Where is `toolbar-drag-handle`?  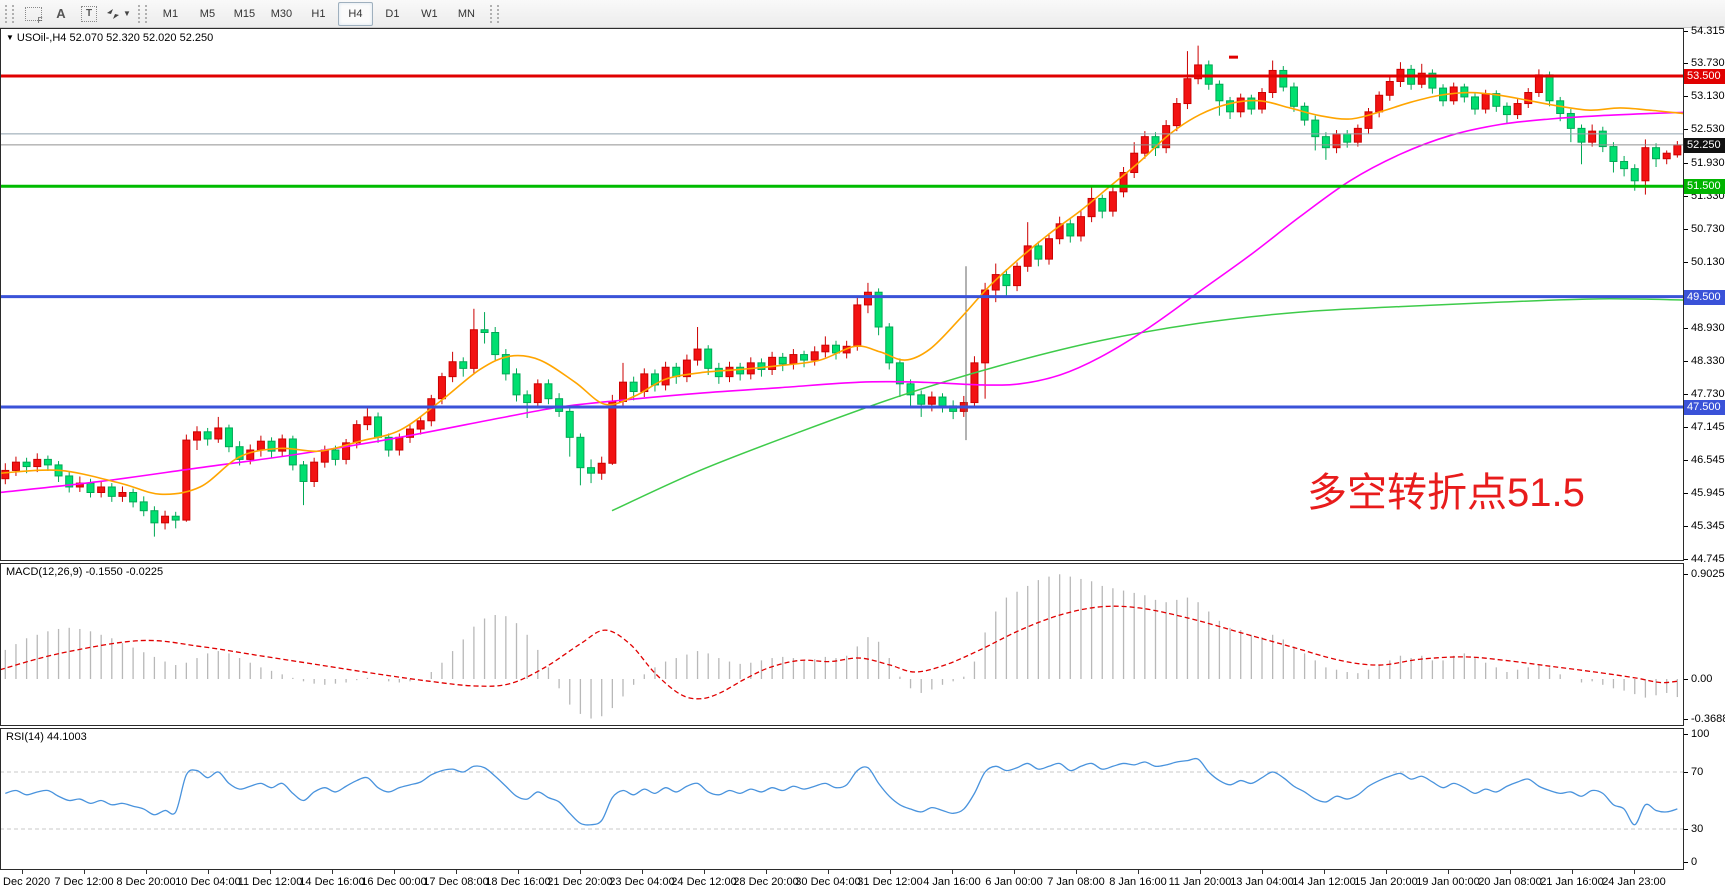
toolbar-drag-handle is located at coordinates (9, 13).